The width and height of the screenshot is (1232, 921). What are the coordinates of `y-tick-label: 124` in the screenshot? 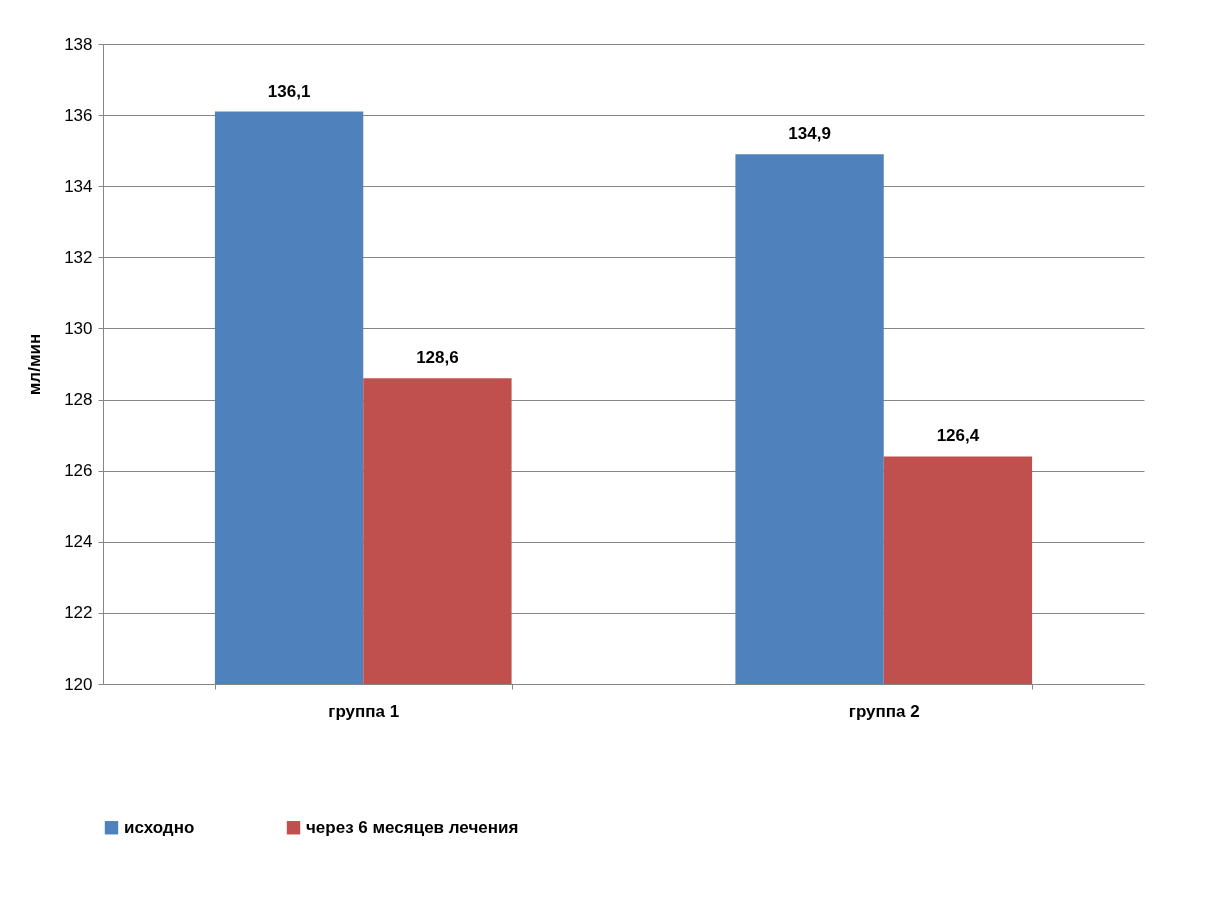 It's located at (78, 542).